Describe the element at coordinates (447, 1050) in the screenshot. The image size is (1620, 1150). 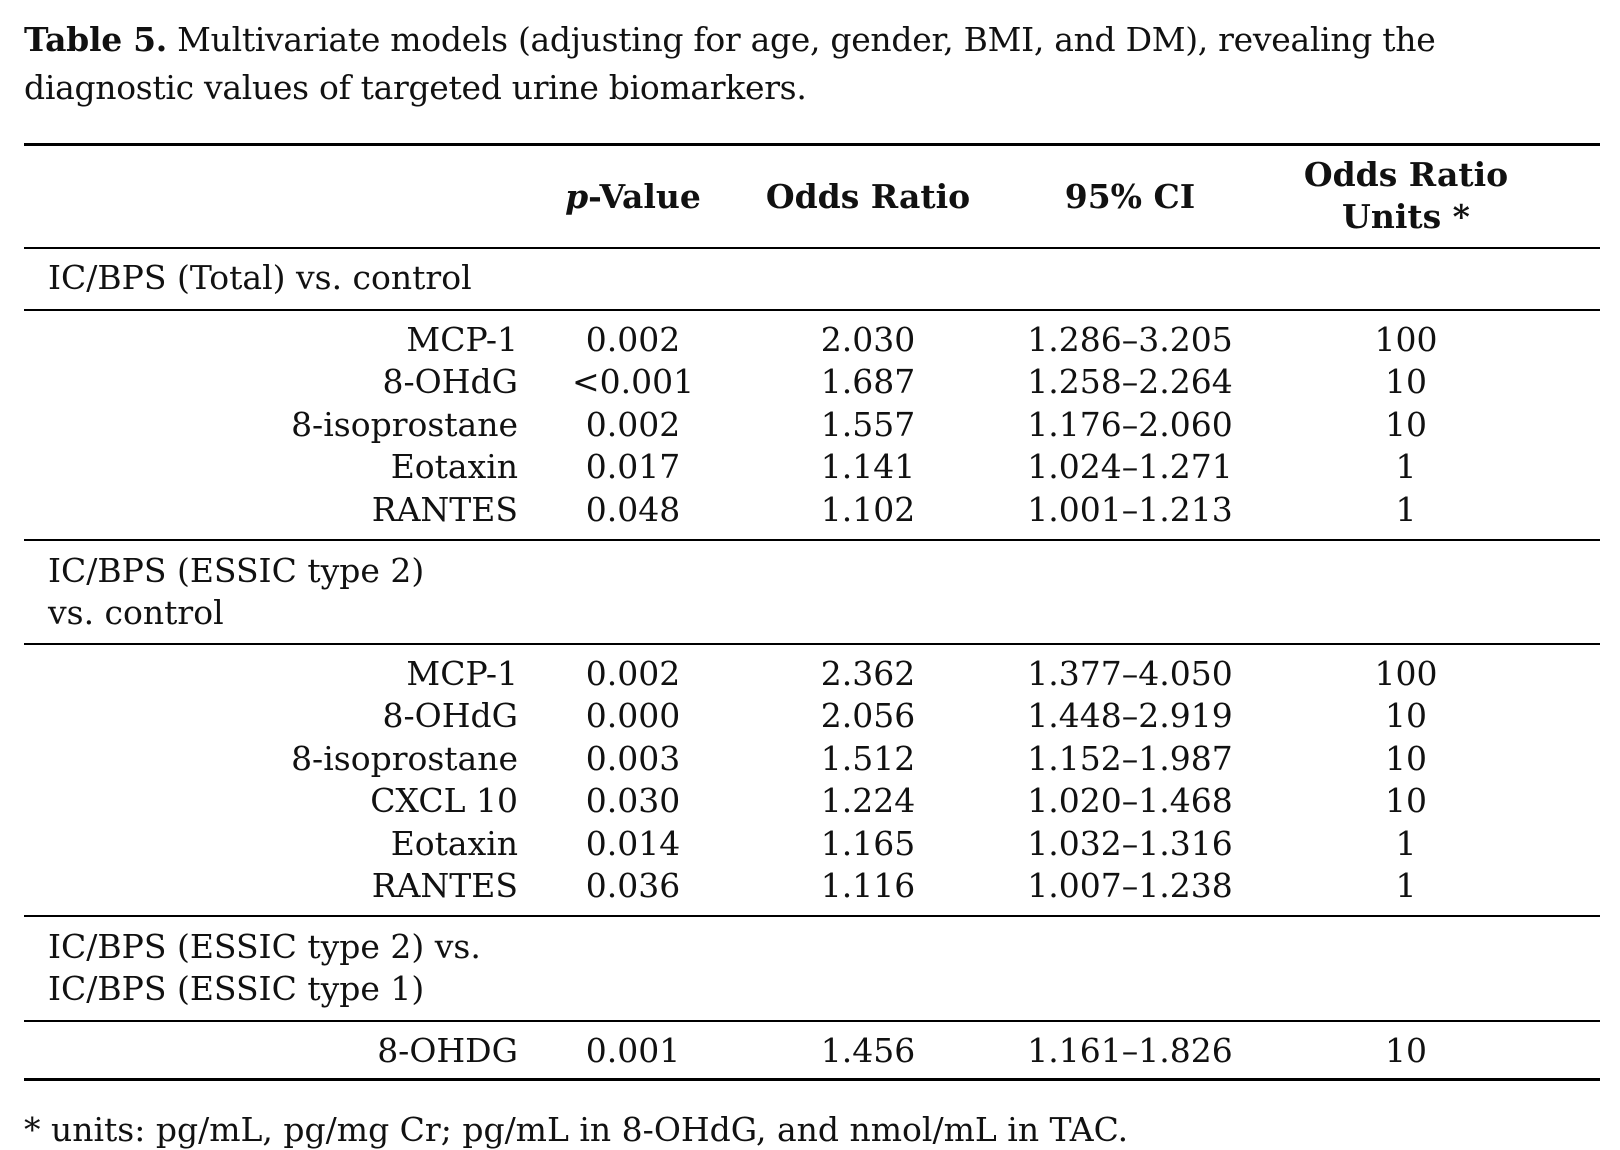
I see `biomarker-name: 8-OHDG` at that location.